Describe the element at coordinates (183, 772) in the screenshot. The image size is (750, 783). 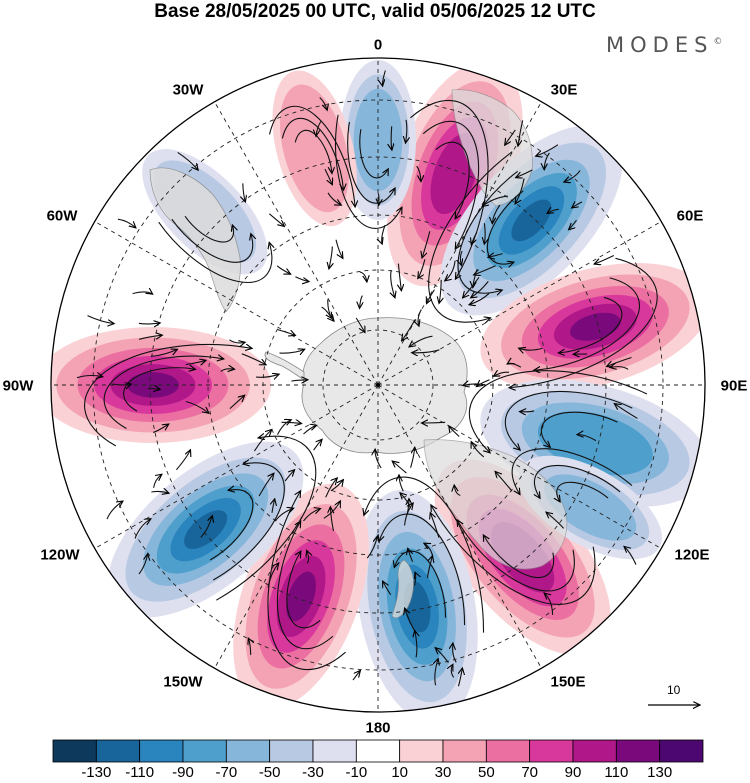
I see `colorbar-tick-label: -90` at that location.